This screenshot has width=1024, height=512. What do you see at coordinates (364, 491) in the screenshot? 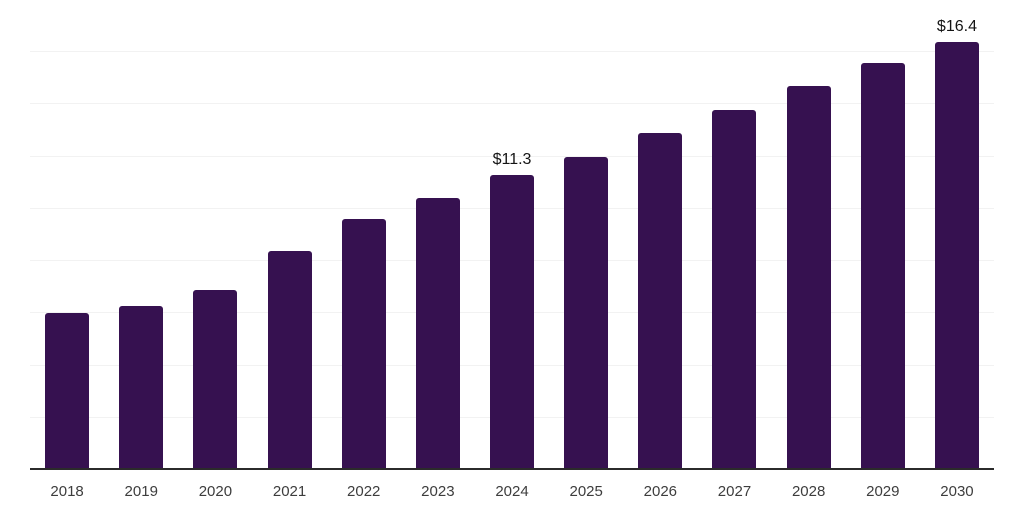
I see `x-tick-label-2022: 2022` at bounding box center [364, 491].